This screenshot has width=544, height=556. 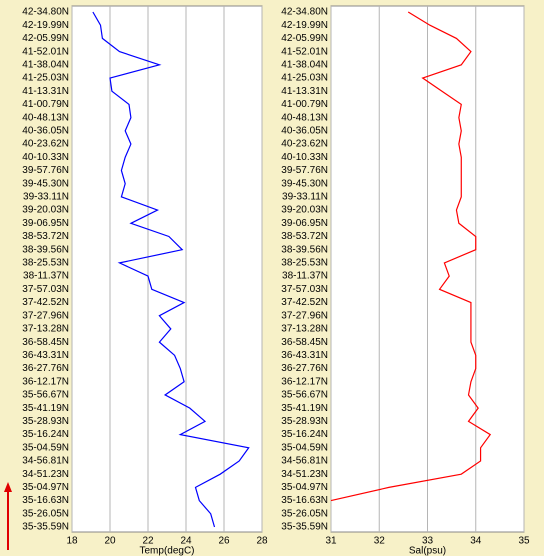 What do you see at coordinates (476, 541) in the screenshot?
I see `x-tick-label: 34` at bounding box center [476, 541].